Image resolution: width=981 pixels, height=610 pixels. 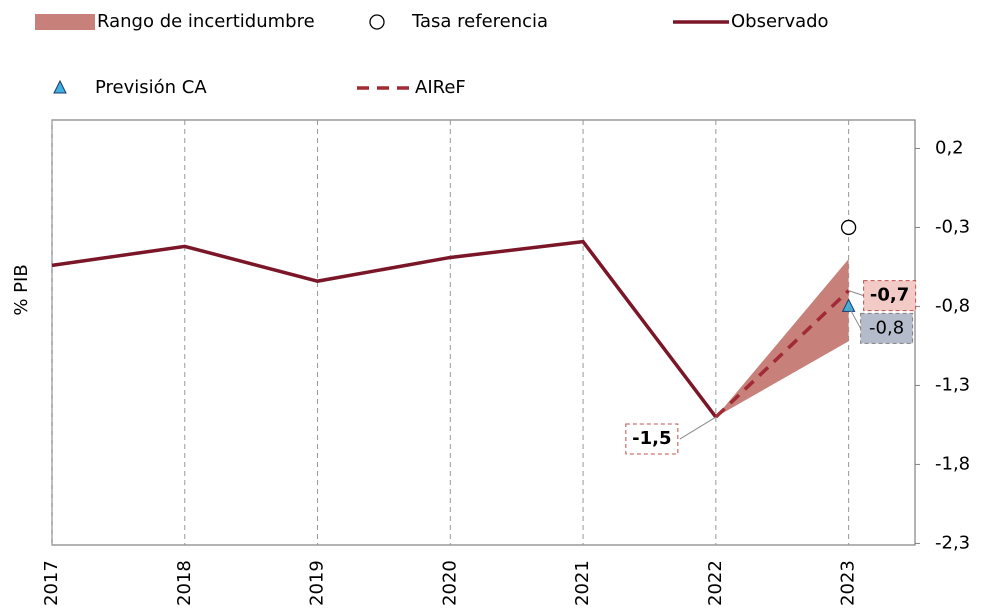 What do you see at coordinates (151, 87) in the screenshot?
I see `legend-label: Previsión CA` at bounding box center [151, 87].